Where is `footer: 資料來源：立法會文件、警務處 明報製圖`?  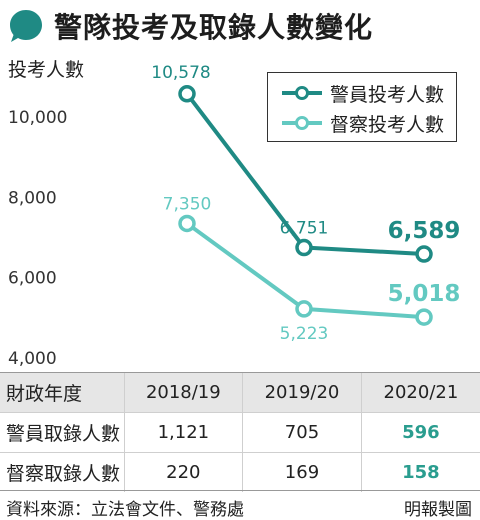
footer: 資料來源：立法會文件、警務處 明報製圖 is located at coordinates (240, 505).